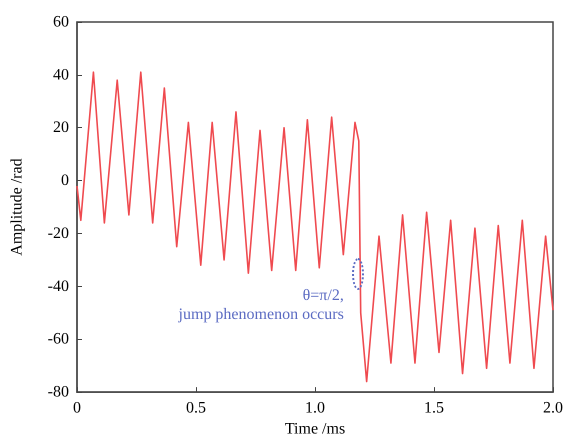 This screenshot has width=569, height=442. What do you see at coordinates (65, 181) in the screenshot?
I see `y-tick-label: 0` at bounding box center [65, 181].